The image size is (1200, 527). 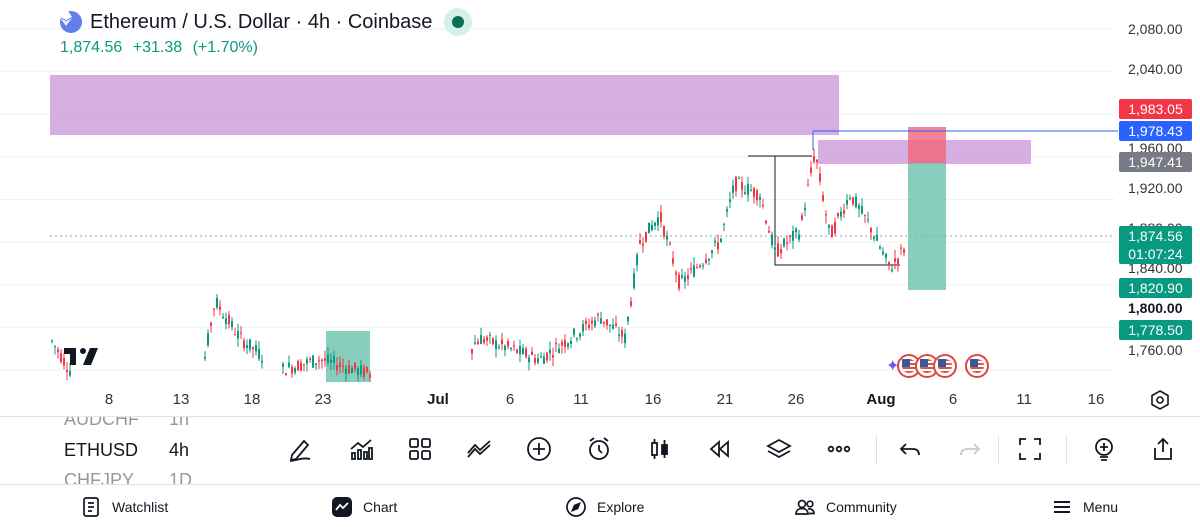 I want to click on layout-grid-icon, so click(x=420, y=449).